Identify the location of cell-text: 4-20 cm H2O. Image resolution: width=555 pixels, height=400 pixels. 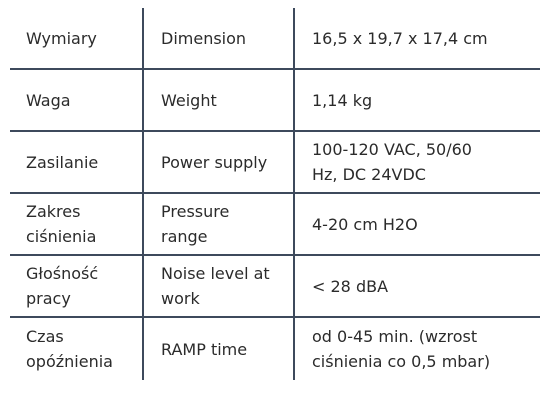
(365, 224).